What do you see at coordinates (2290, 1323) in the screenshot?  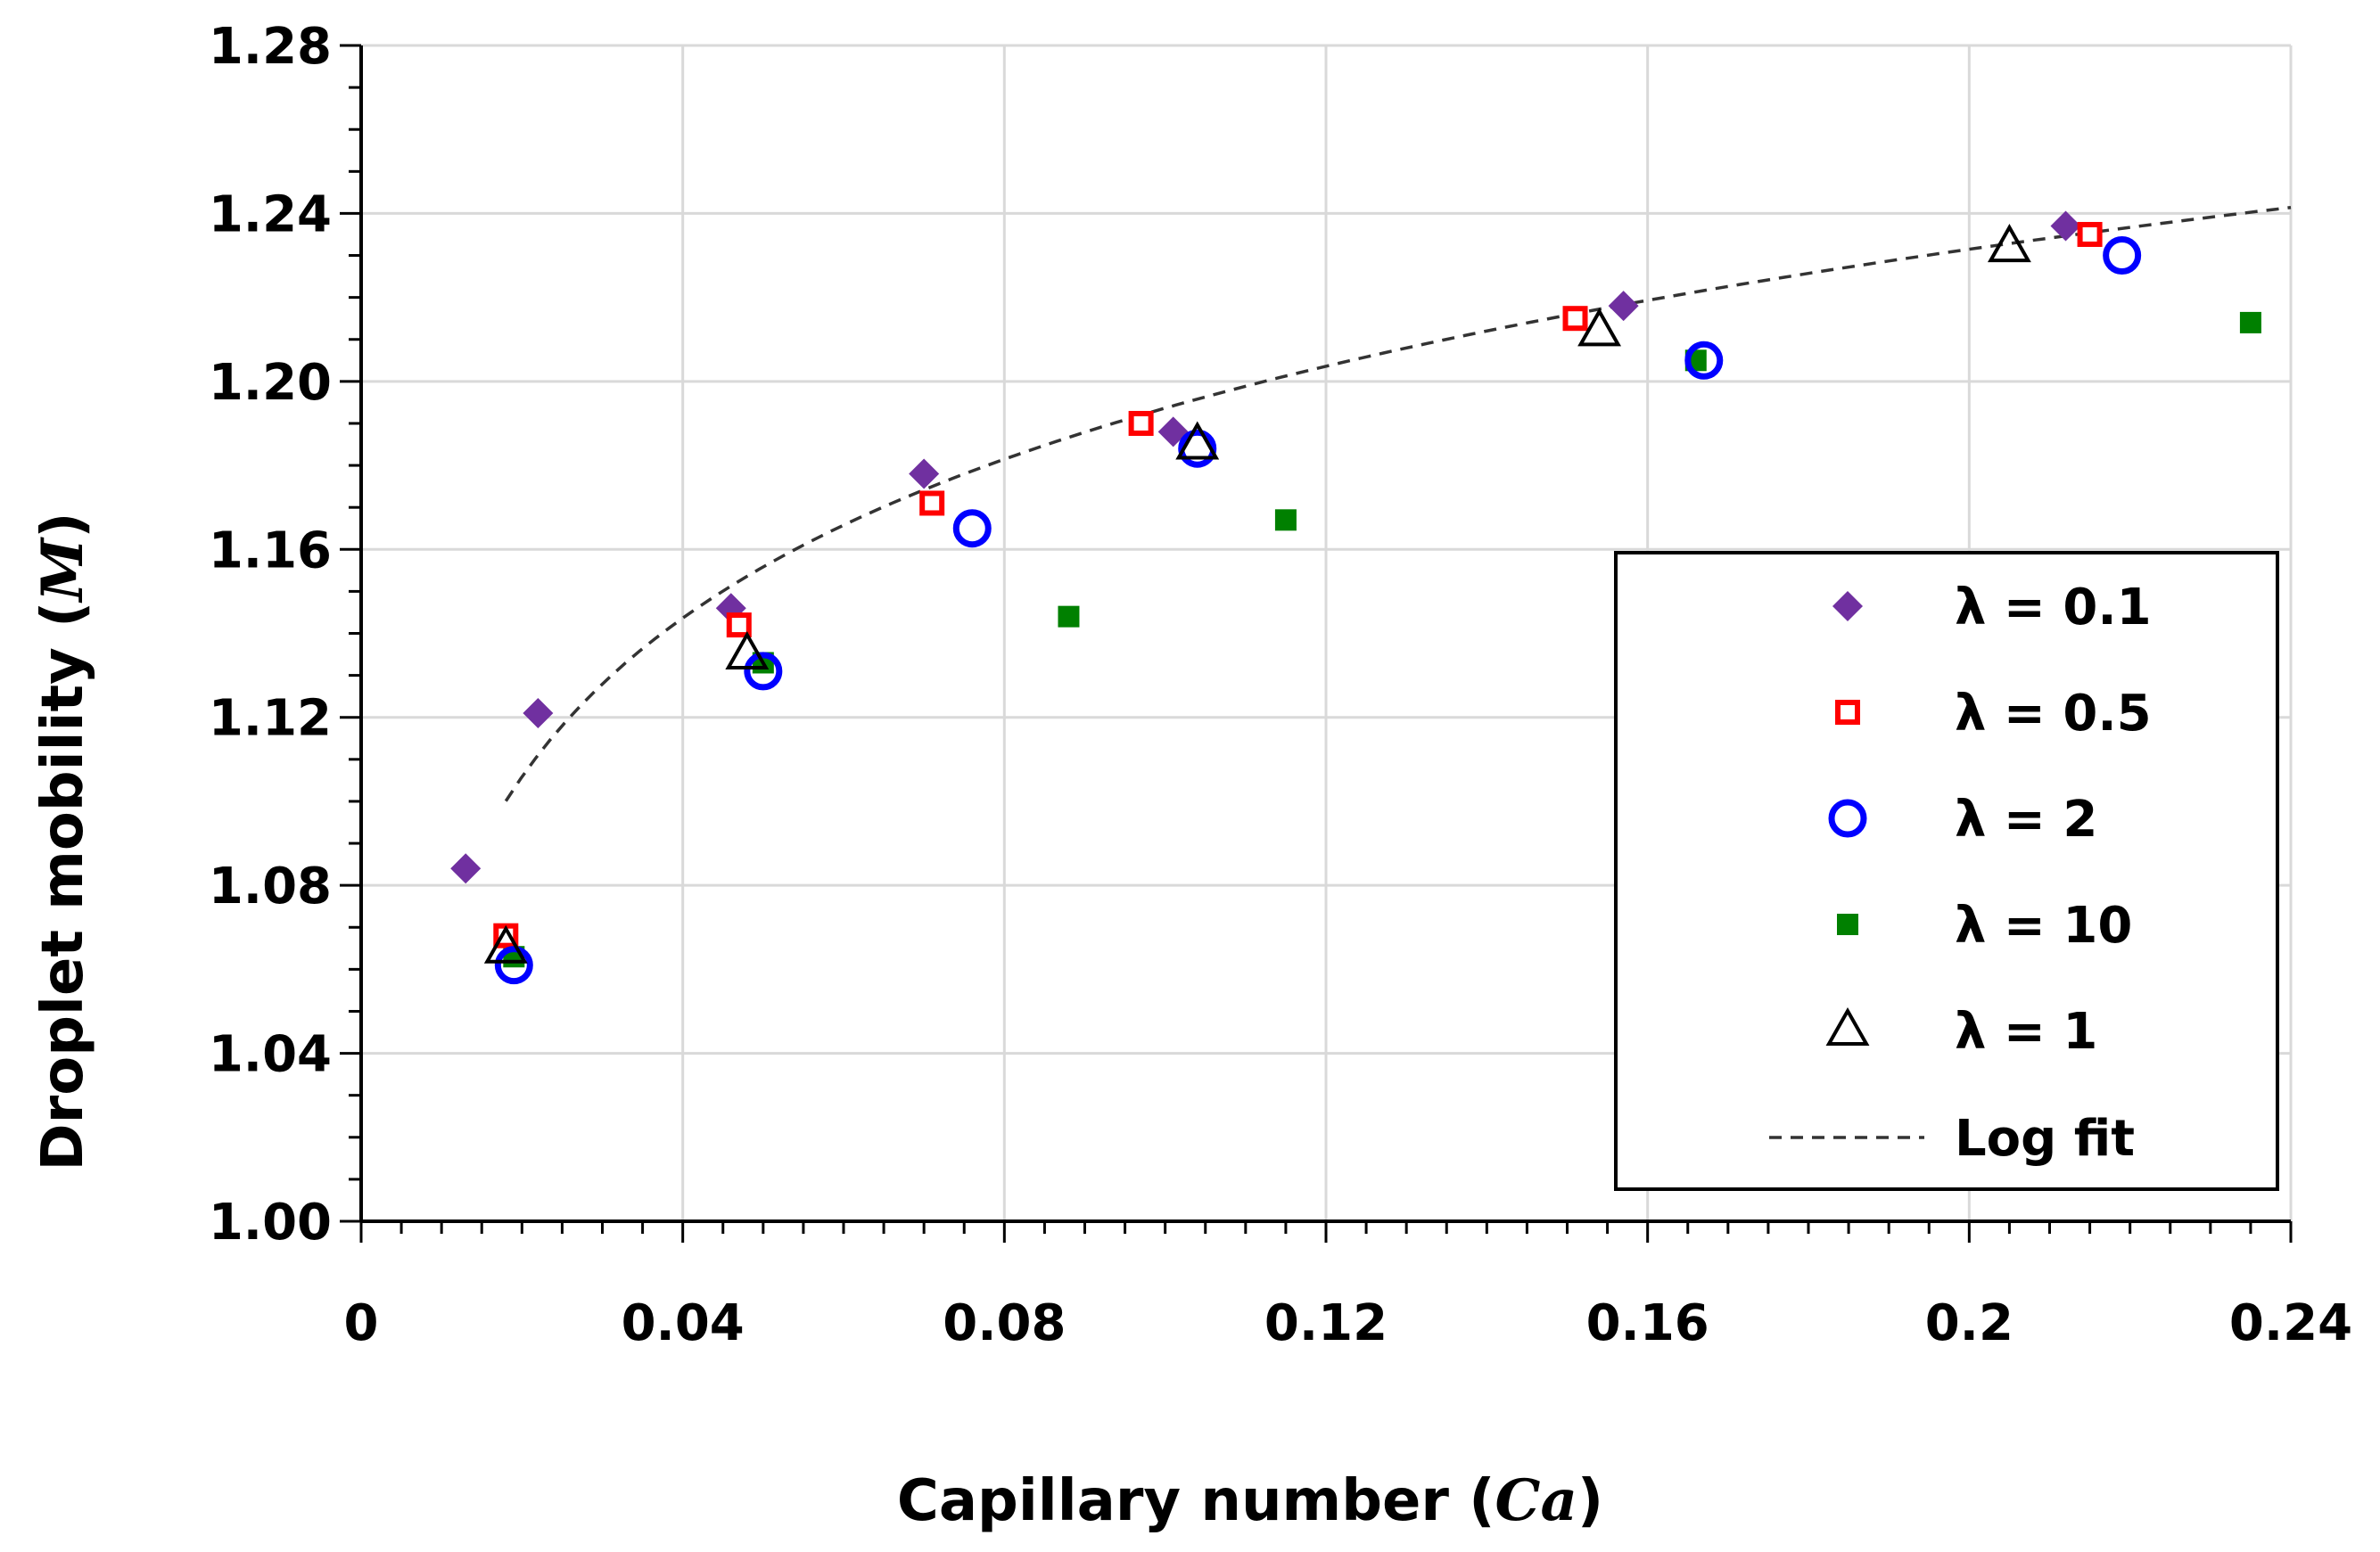 I see `x-tick-label: 0.24` at bounding box center [2290, 1323].